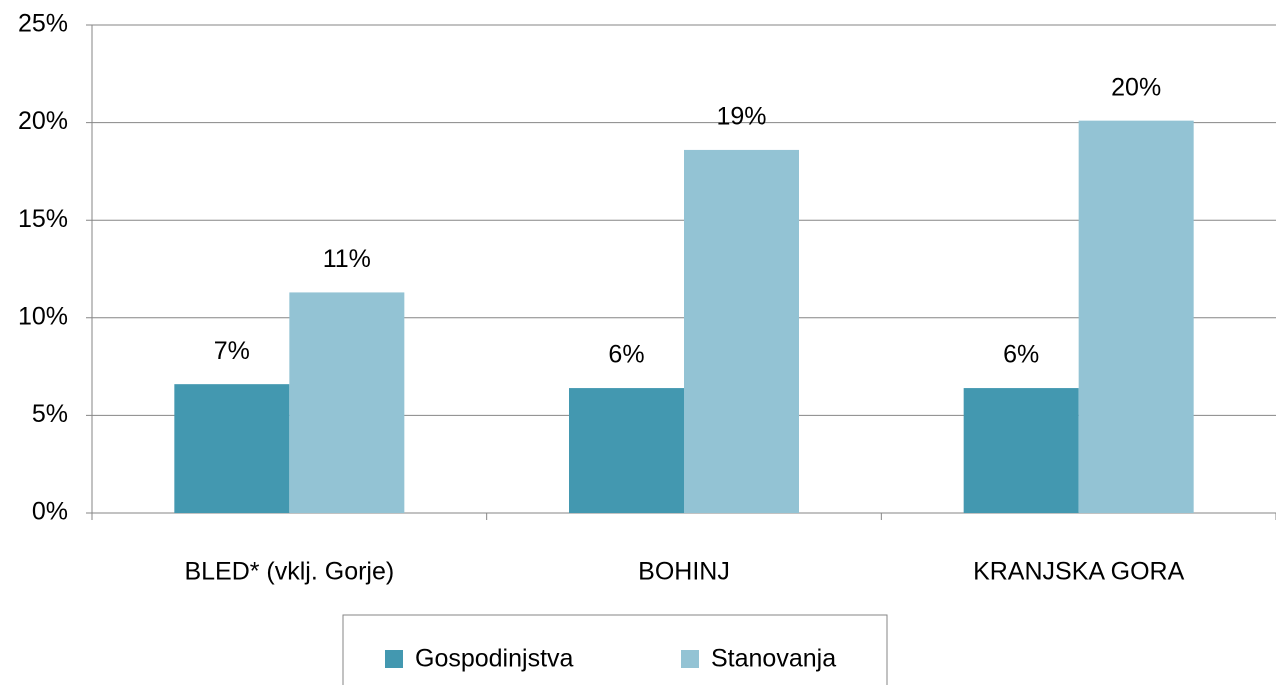 The image size is (1276, 685). What do you see at coordinates (1136, 87) in the screenshot?
I see `value-label: 20%` at bounding box center [1136, 87].